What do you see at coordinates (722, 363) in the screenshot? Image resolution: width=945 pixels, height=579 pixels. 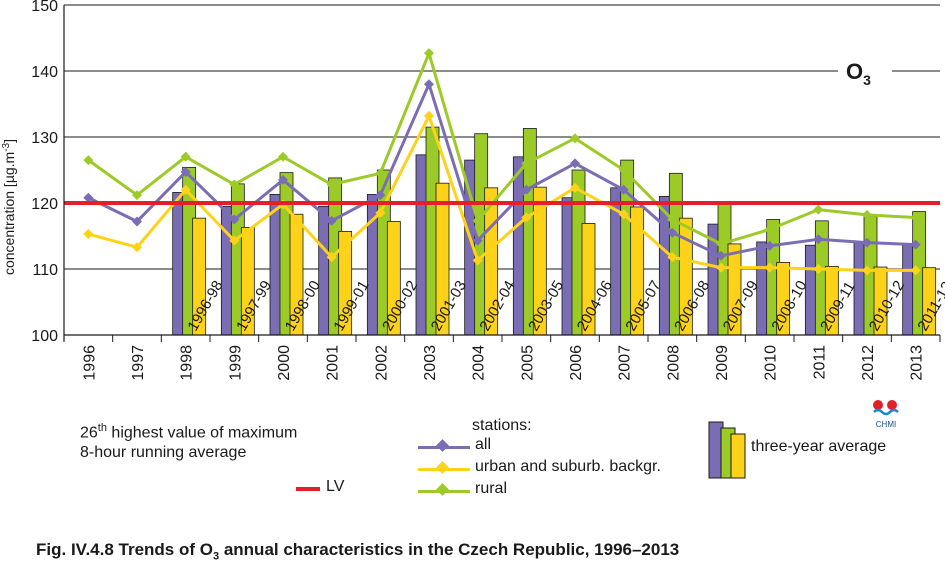 I see `x-tick-label: 2009` at bounding box center [722, 363].